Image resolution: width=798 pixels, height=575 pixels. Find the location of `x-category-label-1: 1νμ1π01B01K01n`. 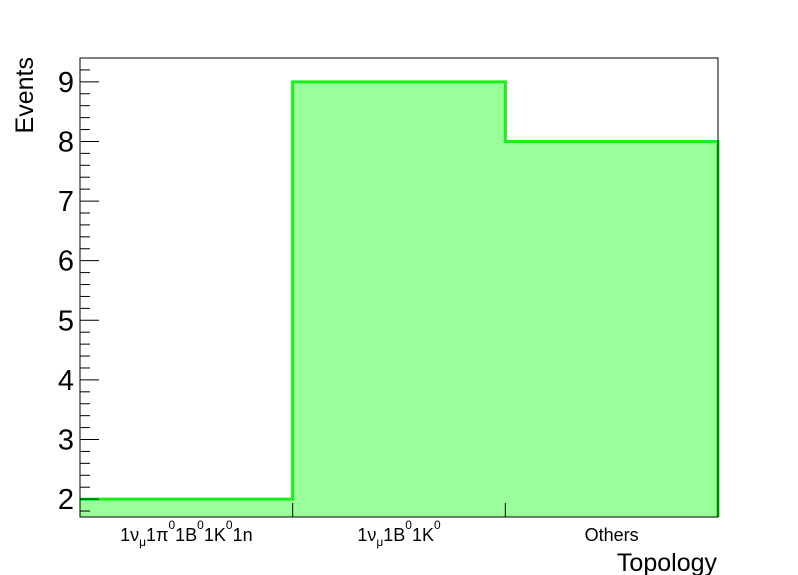

x-category-label-1: 1νμ1π01B01K01n is located at coordinates (186, 533).